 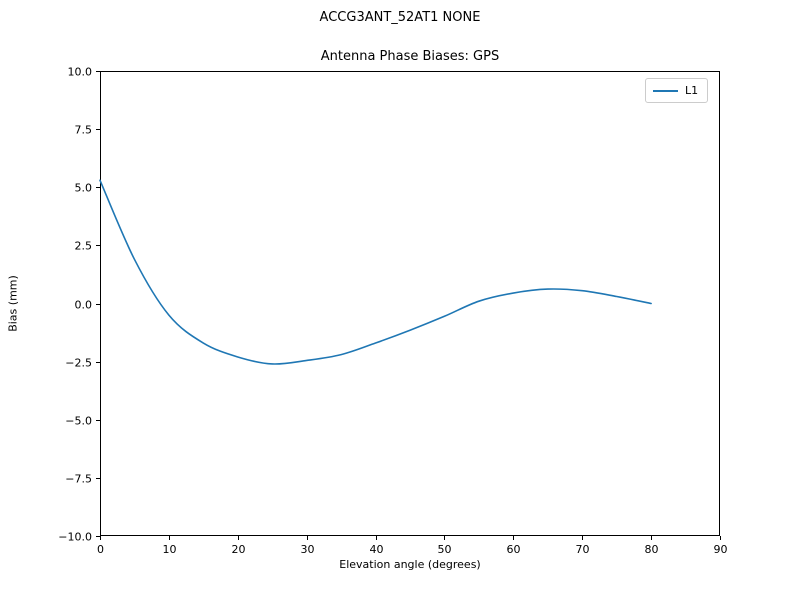 What do you see at coordinates (692, 90) in the screenshot?
I see `legend-series-label: L1` at bounding box center [692, 90].